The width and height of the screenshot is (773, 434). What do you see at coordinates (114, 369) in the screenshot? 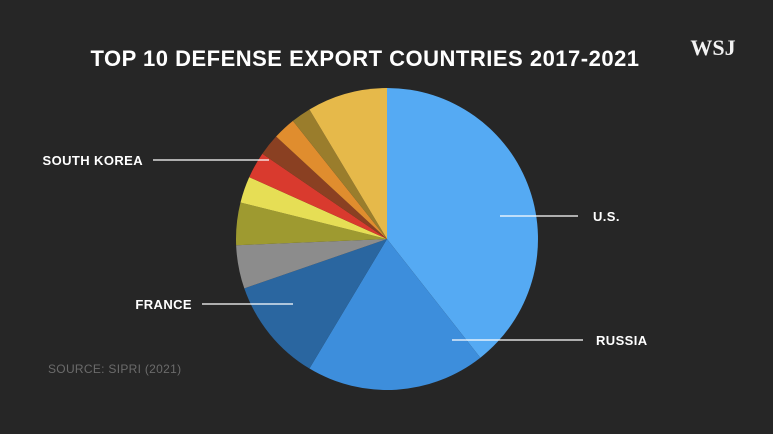
I see `source-note: SOURCE: SIPRI (2021)` at bounding box center [114, 369].